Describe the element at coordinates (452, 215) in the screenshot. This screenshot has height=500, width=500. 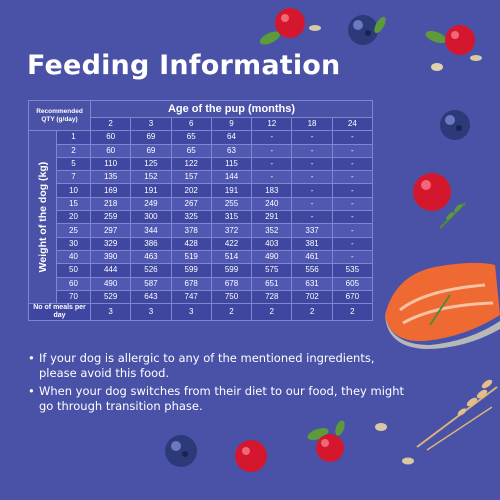
I see `rosemary-icon` at that location.